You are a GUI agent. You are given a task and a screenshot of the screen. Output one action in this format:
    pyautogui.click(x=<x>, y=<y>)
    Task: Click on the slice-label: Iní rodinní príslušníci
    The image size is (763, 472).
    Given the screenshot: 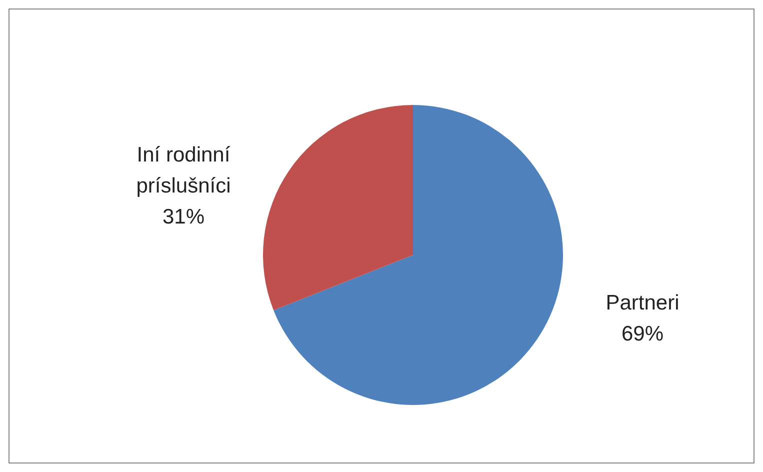 What is the action you would take?
    pyautogui.click(x=183, y=171)
    